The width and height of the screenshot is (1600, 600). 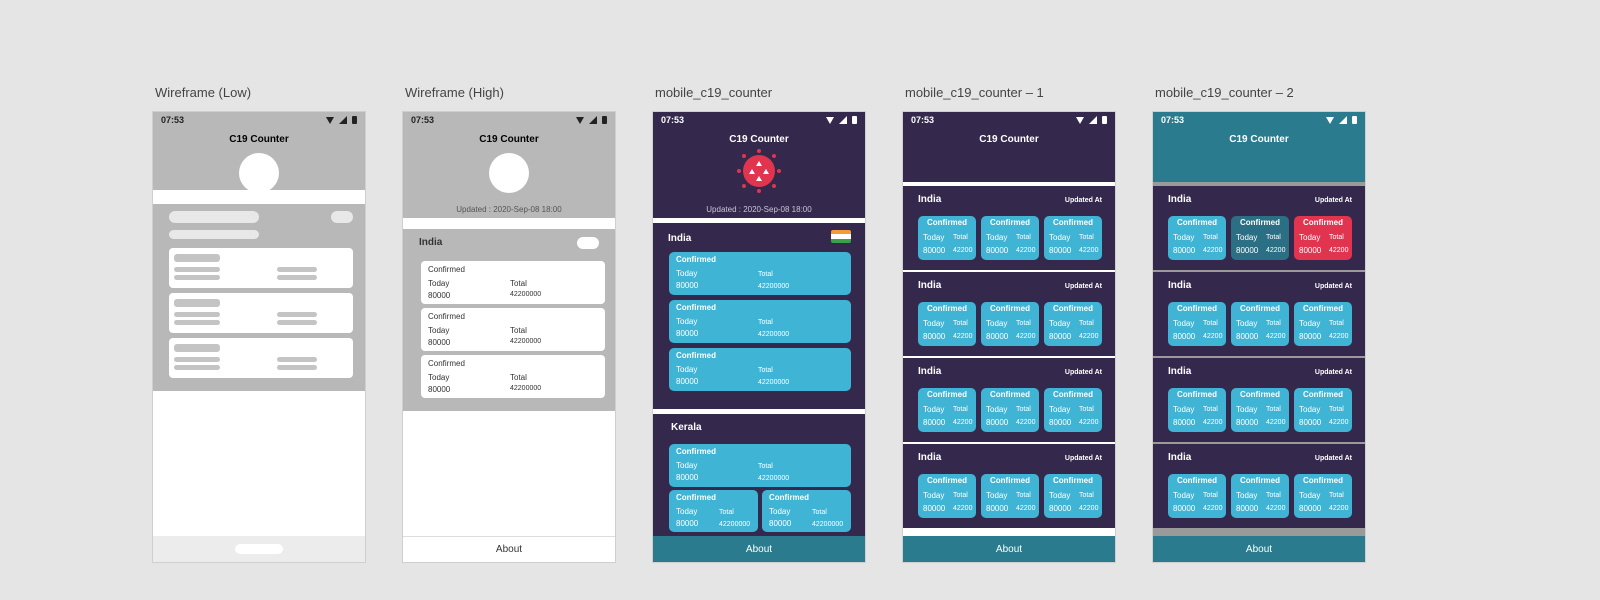 I want to click on about-placeholder, so click(x=259, y=549).